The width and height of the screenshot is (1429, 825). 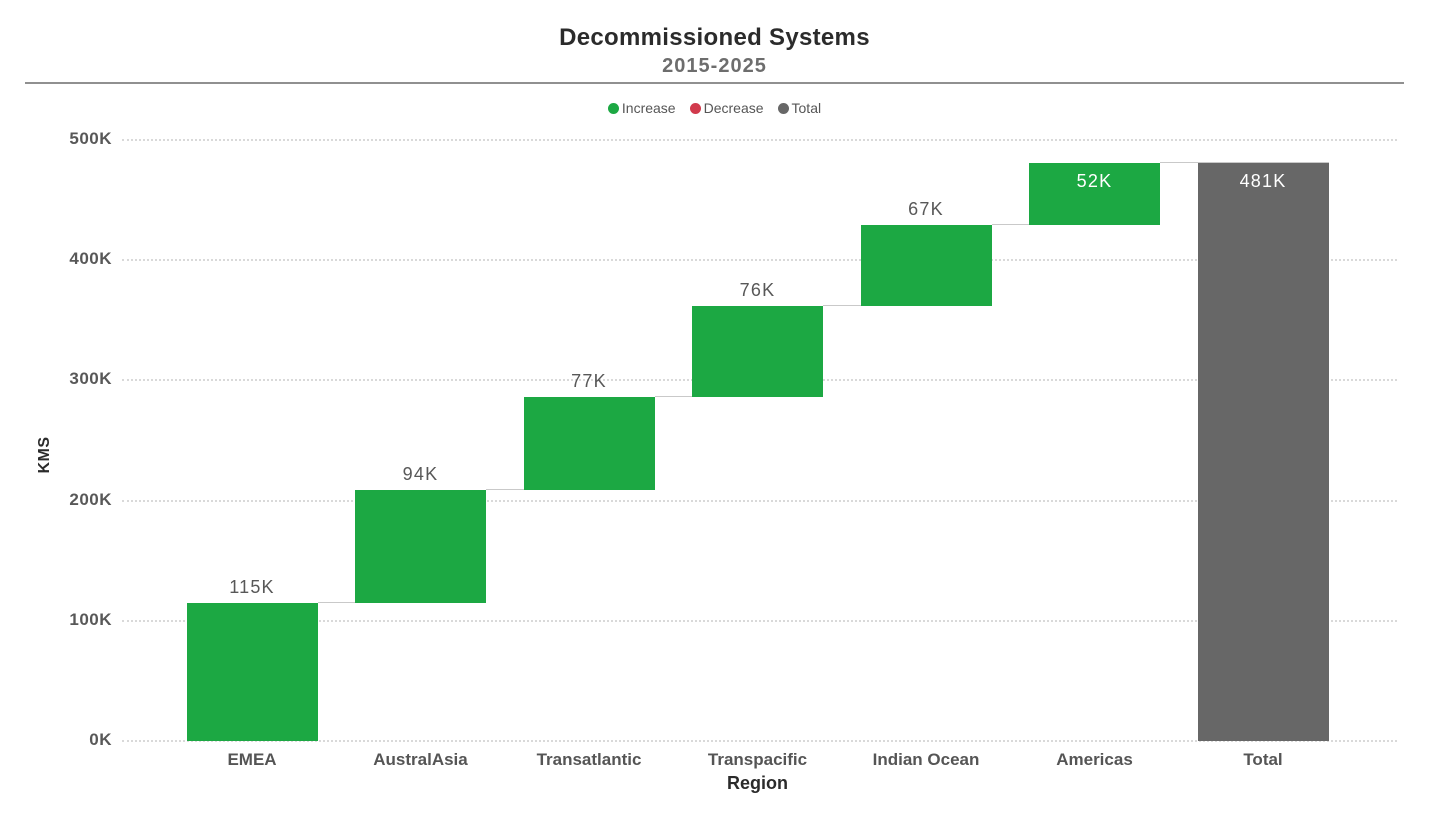 What do you see at coordinates (695, 108) in the screenshot?
I see `legend-dot-decrease-icon` at bounding box center [695, 108].